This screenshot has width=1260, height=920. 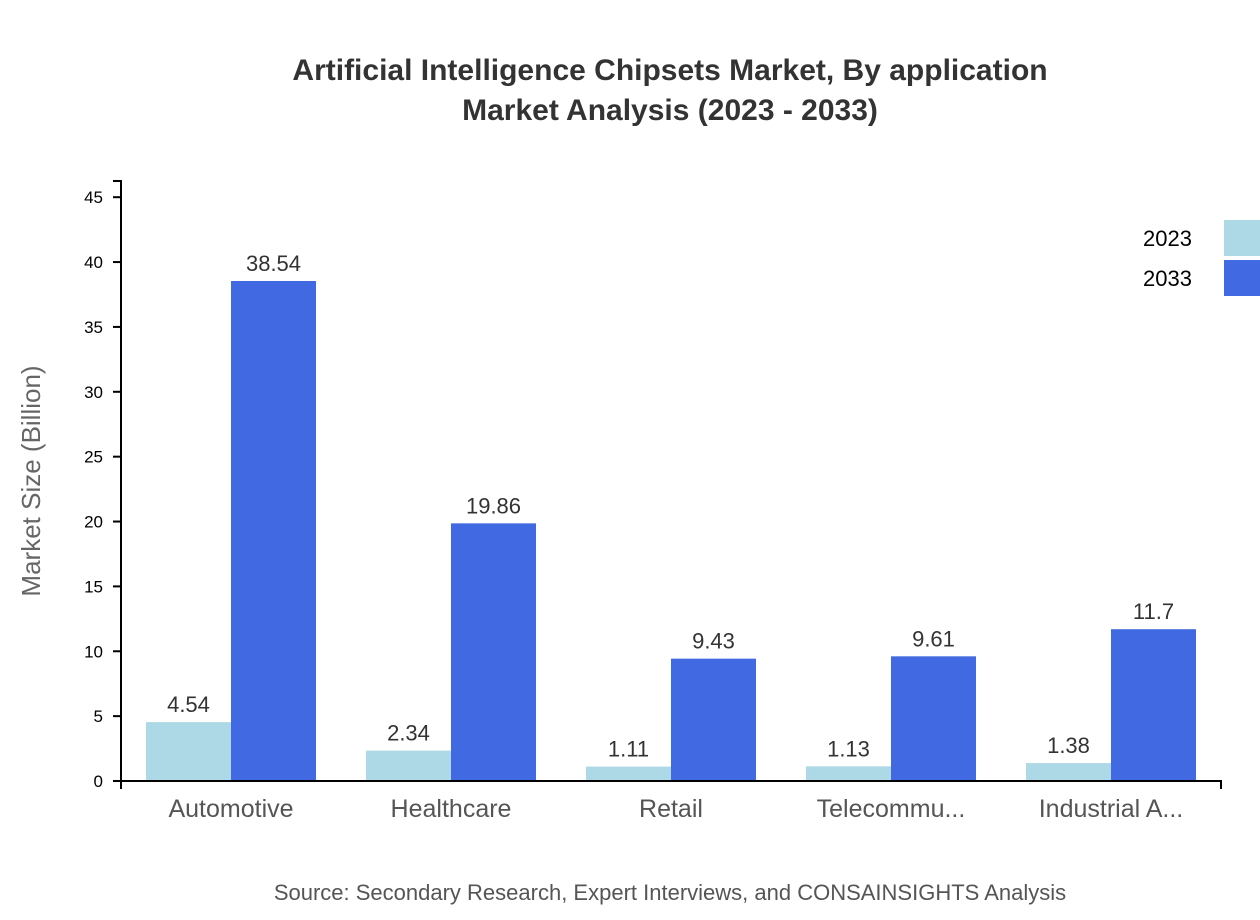 I want to click on y-tick-label: 35, so click(x=93, y=327).